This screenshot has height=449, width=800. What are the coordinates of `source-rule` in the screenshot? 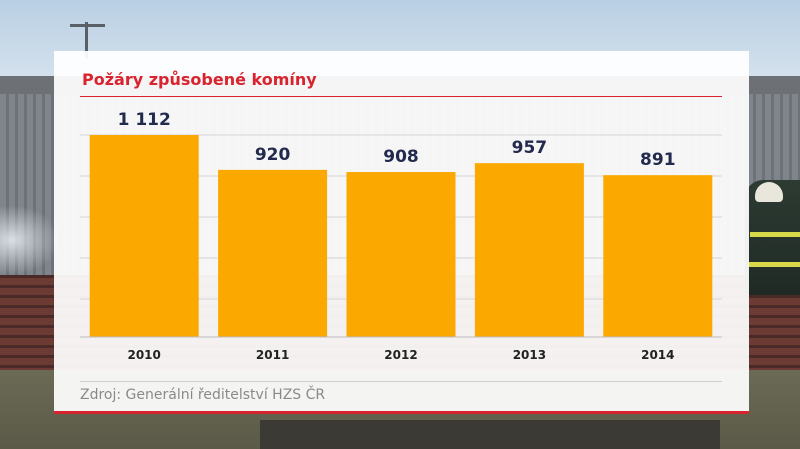 It's located at (401, 381).